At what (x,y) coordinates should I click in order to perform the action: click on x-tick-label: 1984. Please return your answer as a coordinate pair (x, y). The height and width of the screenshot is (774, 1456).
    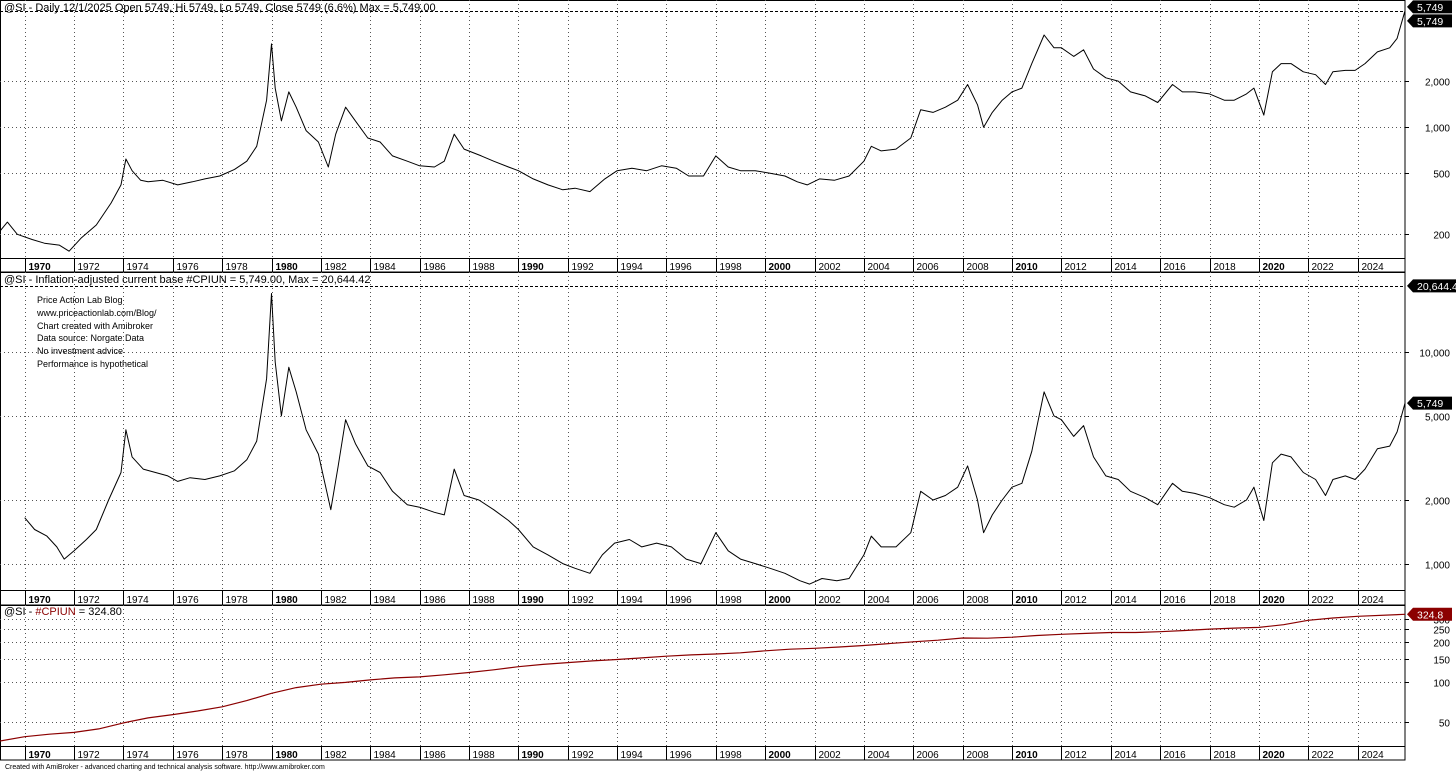
    Looking at the image, I should click on (385, 755).